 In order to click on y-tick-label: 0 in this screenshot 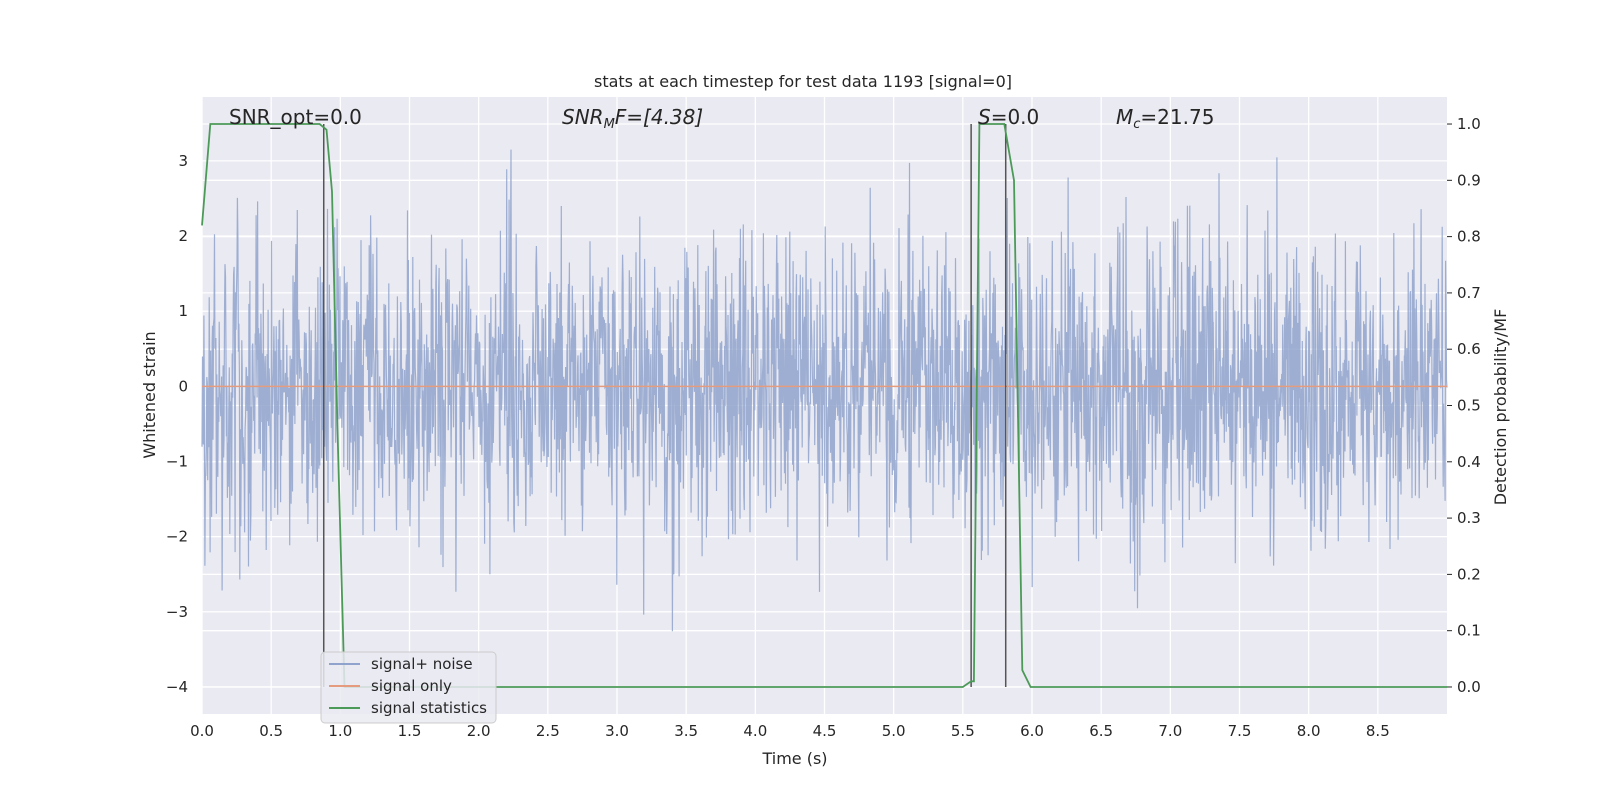, I will do `click(183, 386)`.